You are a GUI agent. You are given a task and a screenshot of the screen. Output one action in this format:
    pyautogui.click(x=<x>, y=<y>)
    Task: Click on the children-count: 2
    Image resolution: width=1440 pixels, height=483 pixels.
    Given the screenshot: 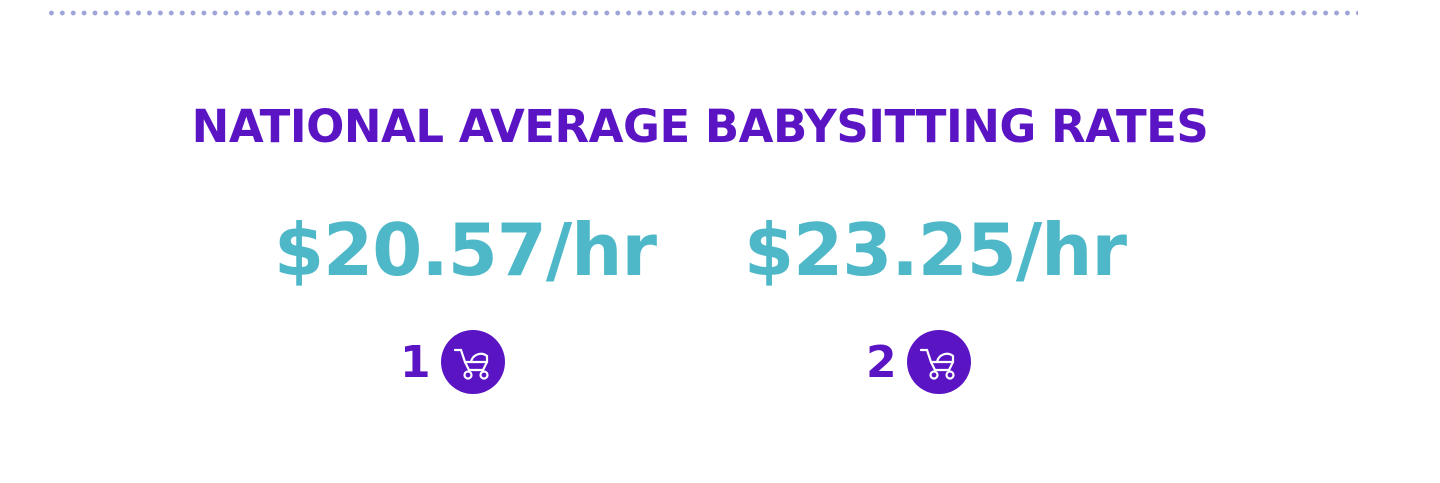 What is the action you would take?
    pyautogui.click(x=918, y=362)
    